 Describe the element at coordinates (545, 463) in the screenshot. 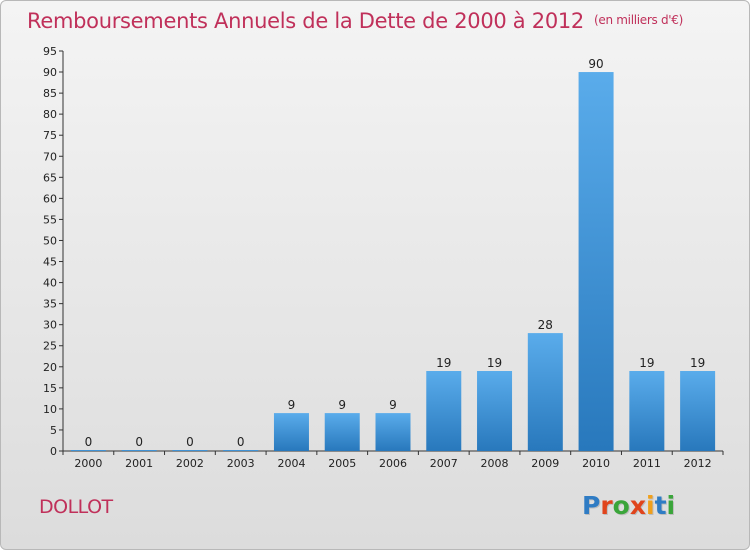

I see `x-tick-label: 2009` at that location.